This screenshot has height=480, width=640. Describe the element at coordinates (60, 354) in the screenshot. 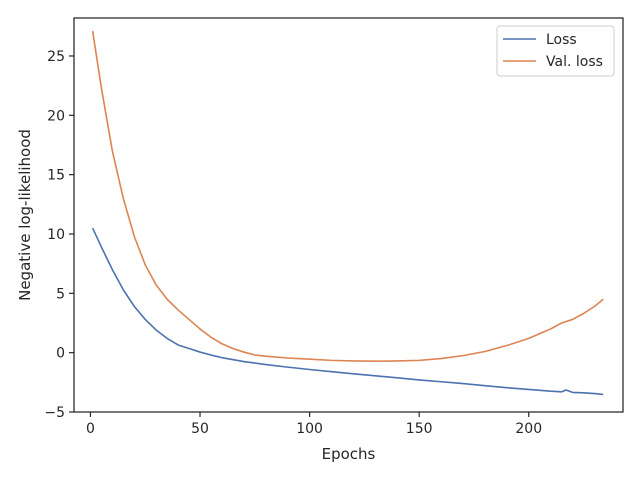

I see `y-tick-label: 0` at that location.